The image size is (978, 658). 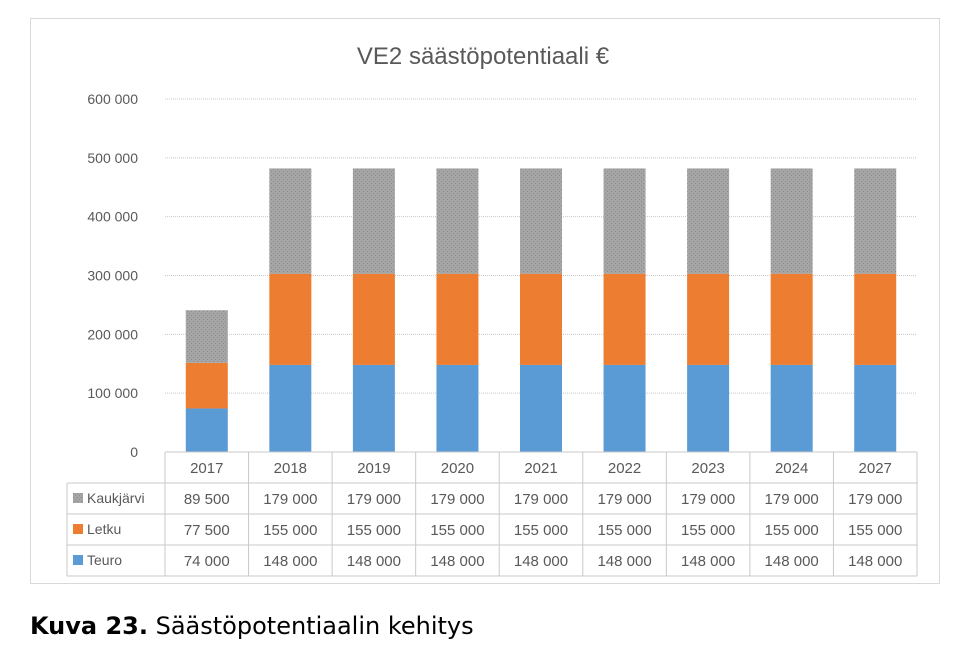 I want to click on bar-teuro-2019, so click(x=373, y=408).